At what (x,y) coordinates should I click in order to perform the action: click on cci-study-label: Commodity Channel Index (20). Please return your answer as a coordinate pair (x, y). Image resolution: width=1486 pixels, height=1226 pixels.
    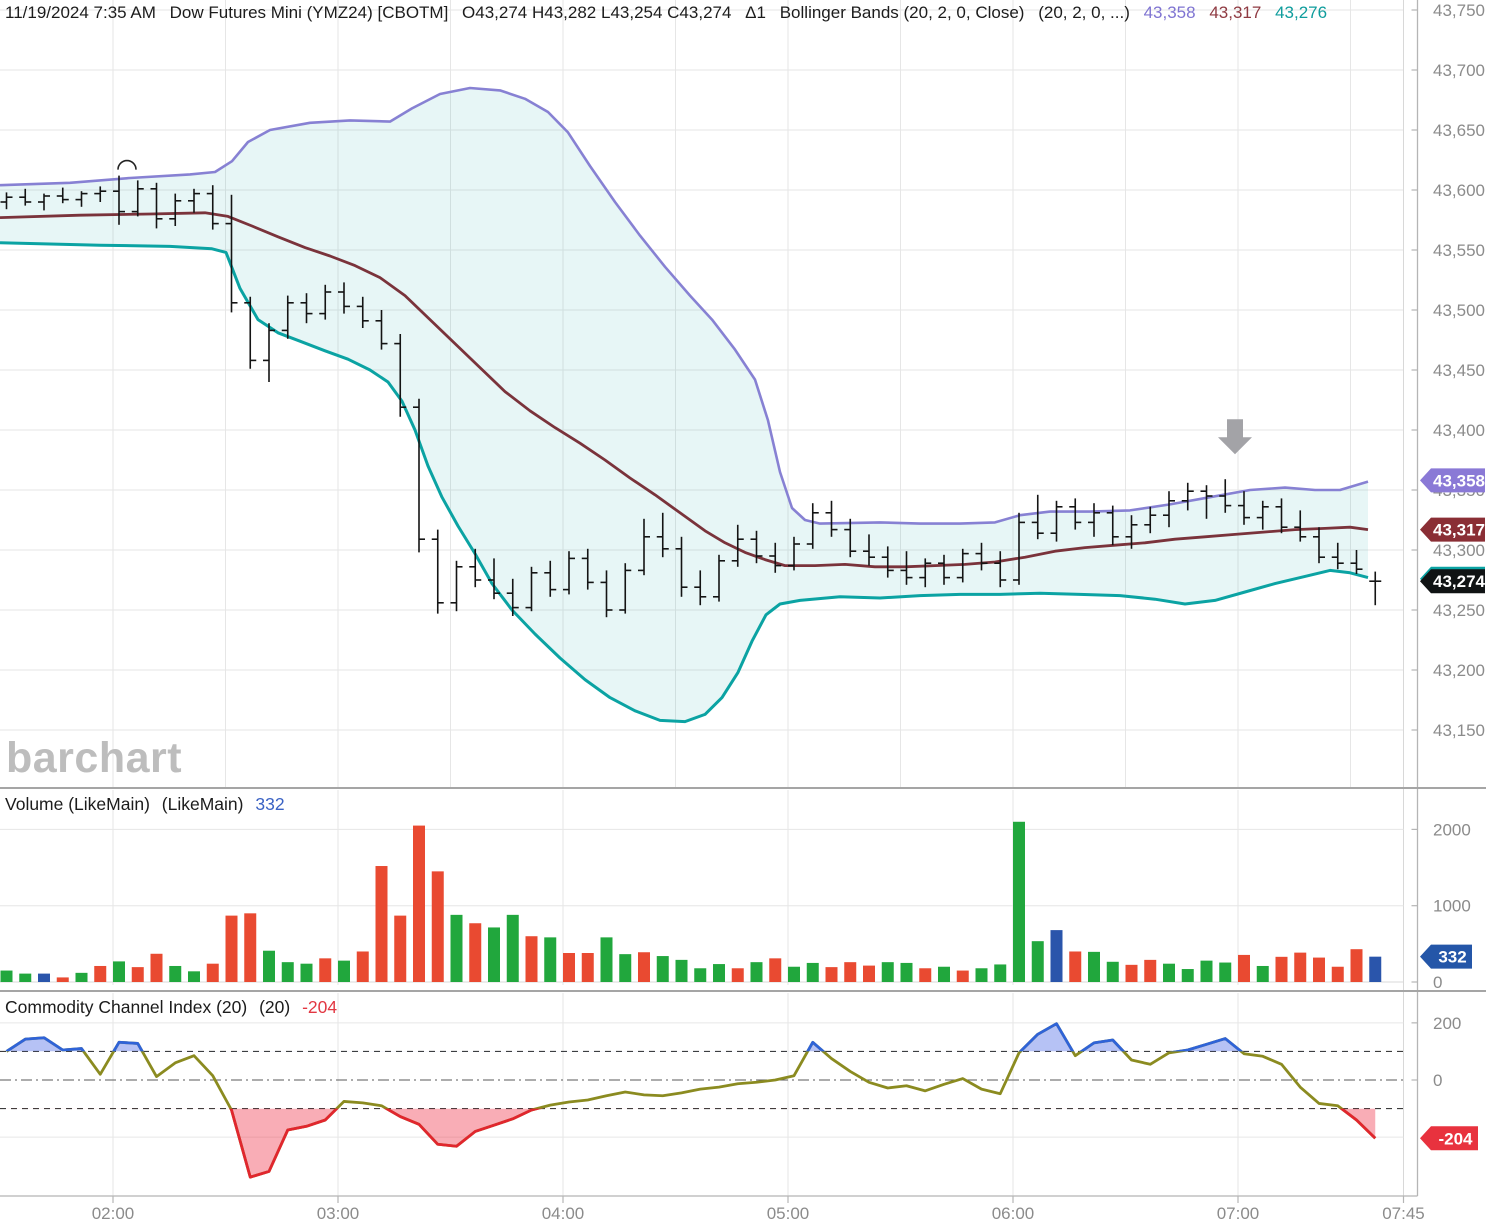
    Looking at the image, I should click on (126, 1007).